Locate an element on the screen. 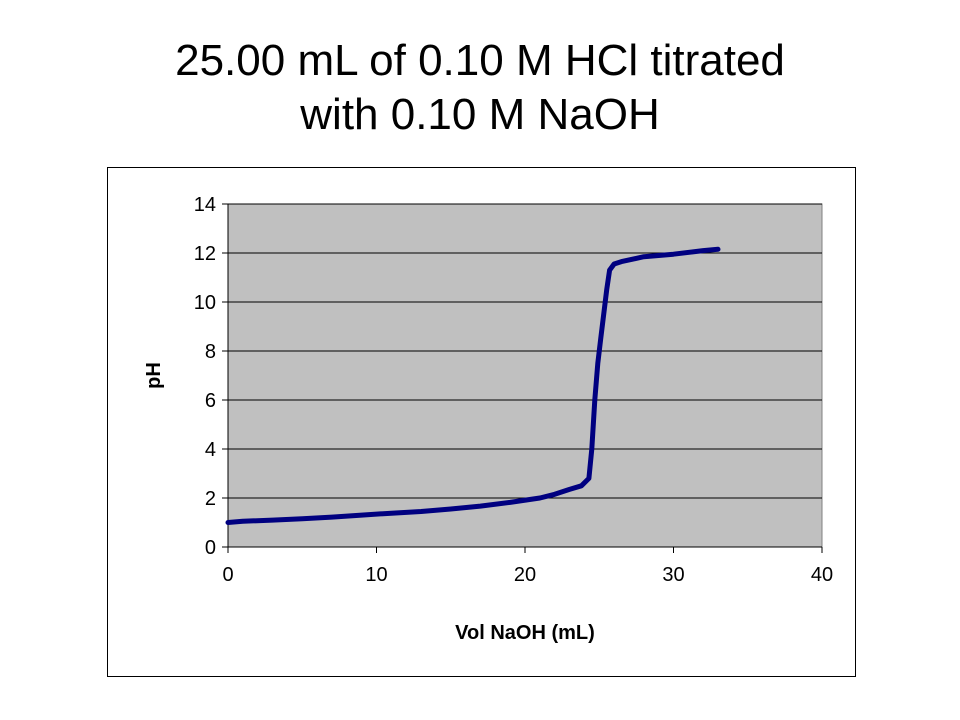 This screenshot has height=720, width=960. y-tick-label: 4 is located at coordinates (210, 450).